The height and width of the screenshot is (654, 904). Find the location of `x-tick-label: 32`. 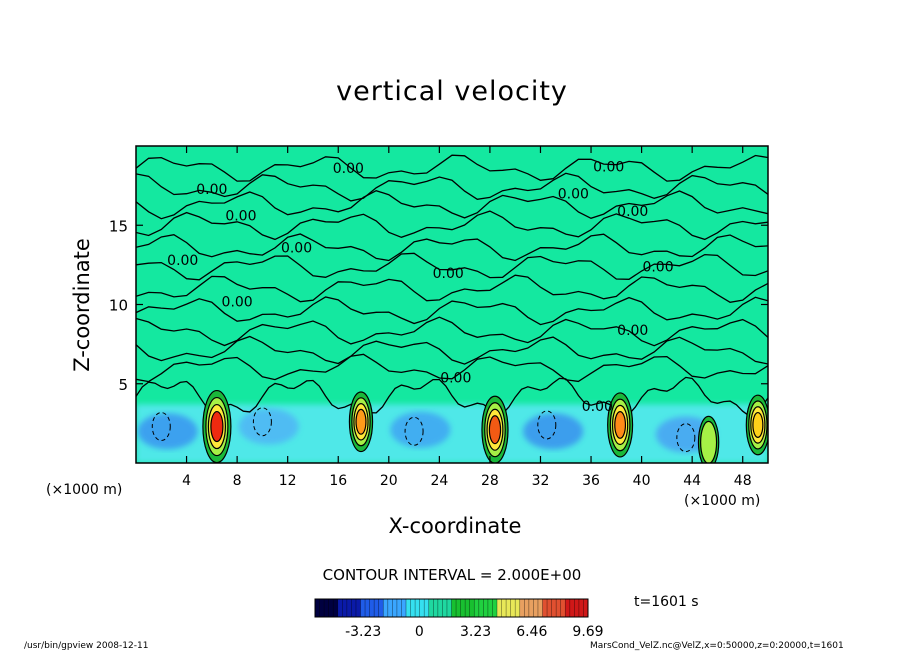

x-tick-label: 32 is located at coordinates (541, 481).